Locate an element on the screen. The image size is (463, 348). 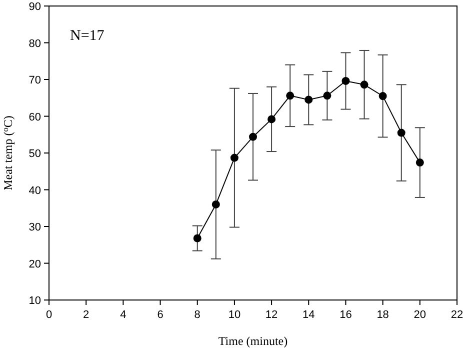
x-axis-title: Time (minute) is located at coordinates (253, 341).